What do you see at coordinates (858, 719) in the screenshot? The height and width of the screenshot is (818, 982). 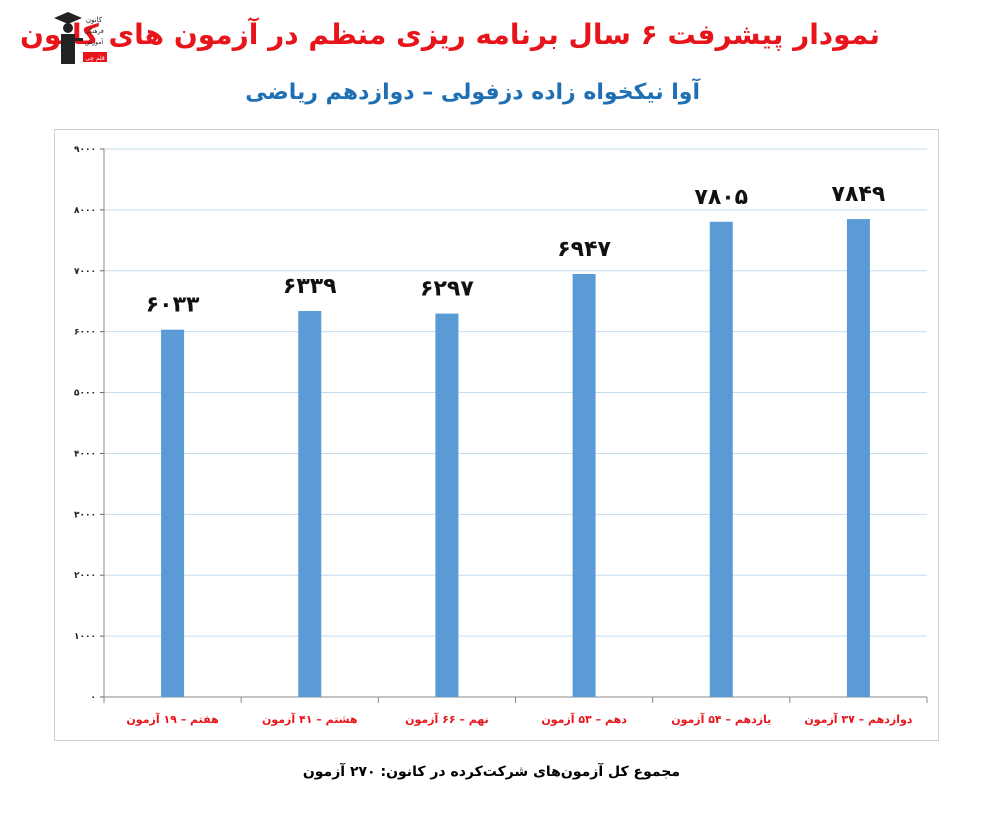 I see `x-category-label: دوازدهم – ۳۷ آزمون` at bounding box center [858, 719].